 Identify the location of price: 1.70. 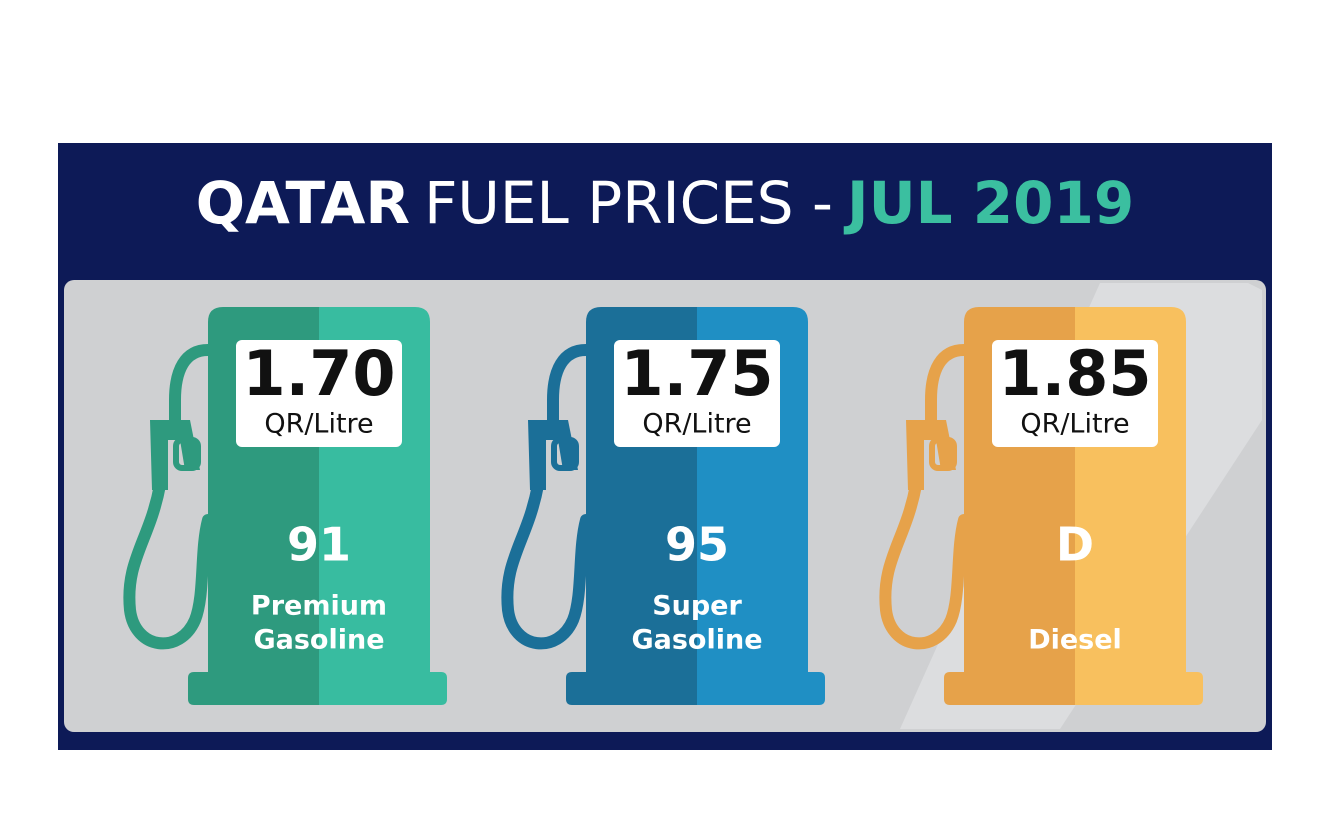
(319, 373).